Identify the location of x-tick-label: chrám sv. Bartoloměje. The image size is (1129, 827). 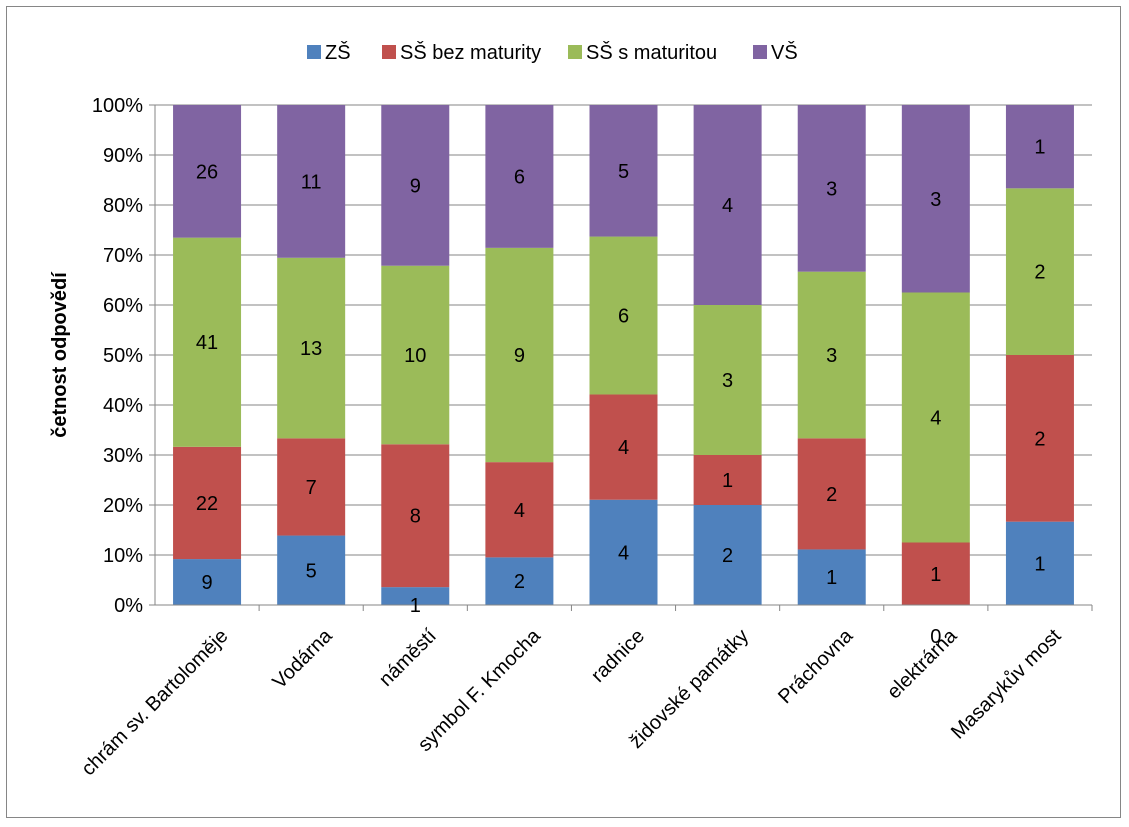
(154, 702).